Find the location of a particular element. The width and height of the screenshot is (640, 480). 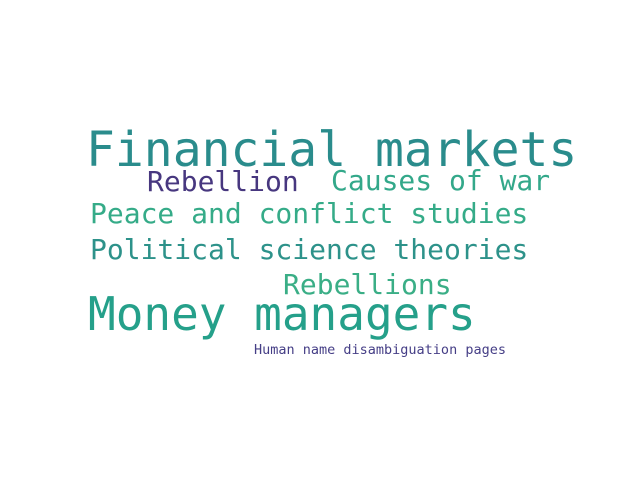

word-peace-and-conflict-studies: Peace and conflict studies is located at coordinates (309, 213).